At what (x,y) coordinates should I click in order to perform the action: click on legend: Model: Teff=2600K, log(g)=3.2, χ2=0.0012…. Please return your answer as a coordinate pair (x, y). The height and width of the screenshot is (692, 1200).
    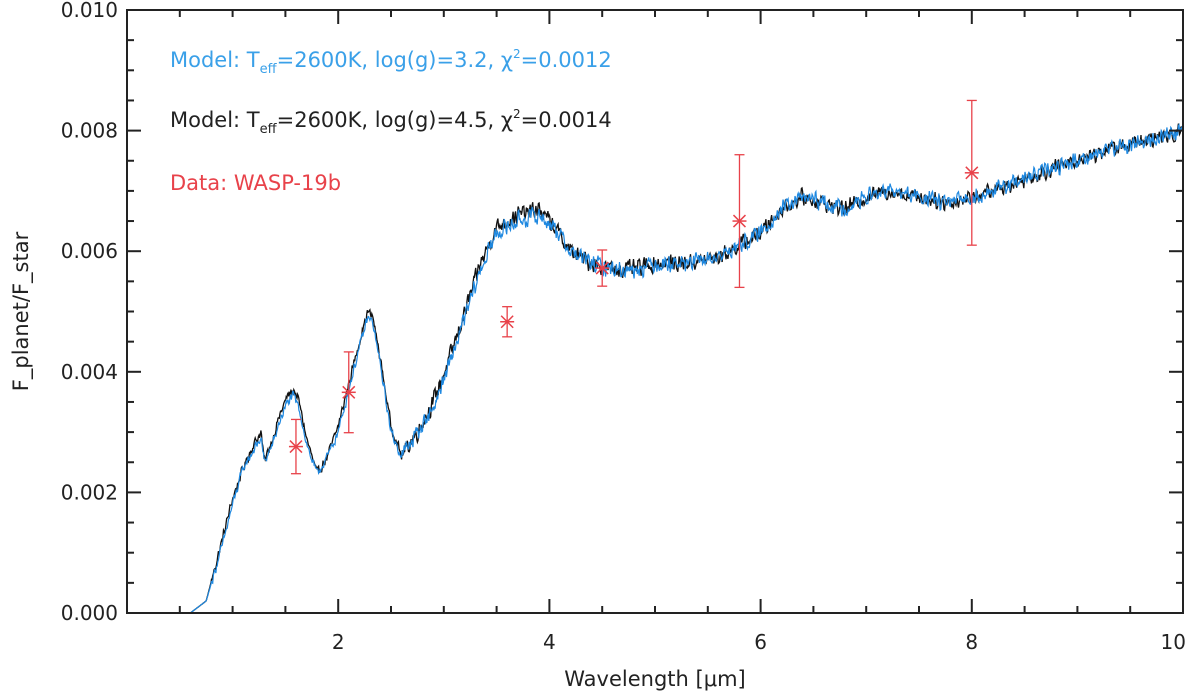
    Looking at the image, I should click on (391, 121).